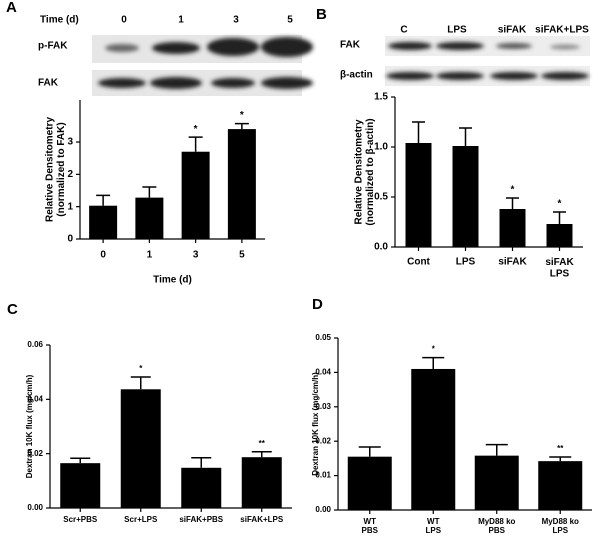 The height and width of the screenshot is (540, 602). What do you see at coordinates (12, 309) in the screenshot?
I see `panel-letter: C` at bounding box center [12, 309].